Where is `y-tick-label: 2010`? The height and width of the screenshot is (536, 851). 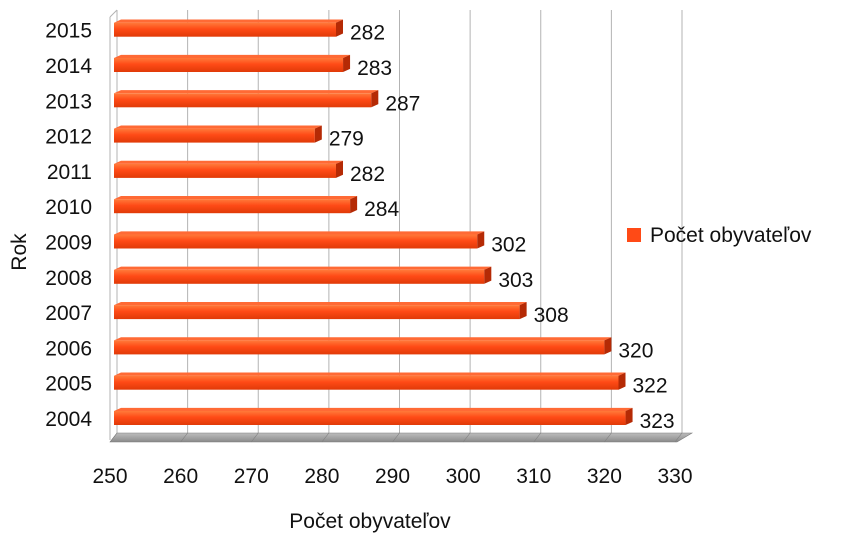
y-tick-label: 2010 is located at coordinates (68, 207).